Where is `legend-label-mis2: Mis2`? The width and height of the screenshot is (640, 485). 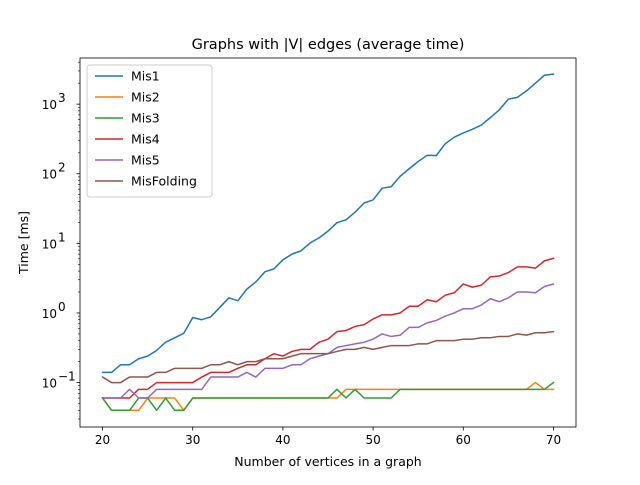 legend-label-mis2: Mis2 is located at coordinates (145, 97).